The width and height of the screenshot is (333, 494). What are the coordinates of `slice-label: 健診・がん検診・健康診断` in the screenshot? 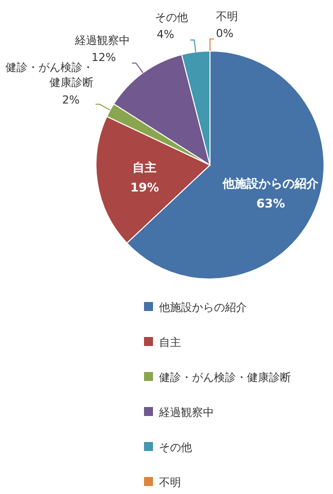 It's located at (49, 75).